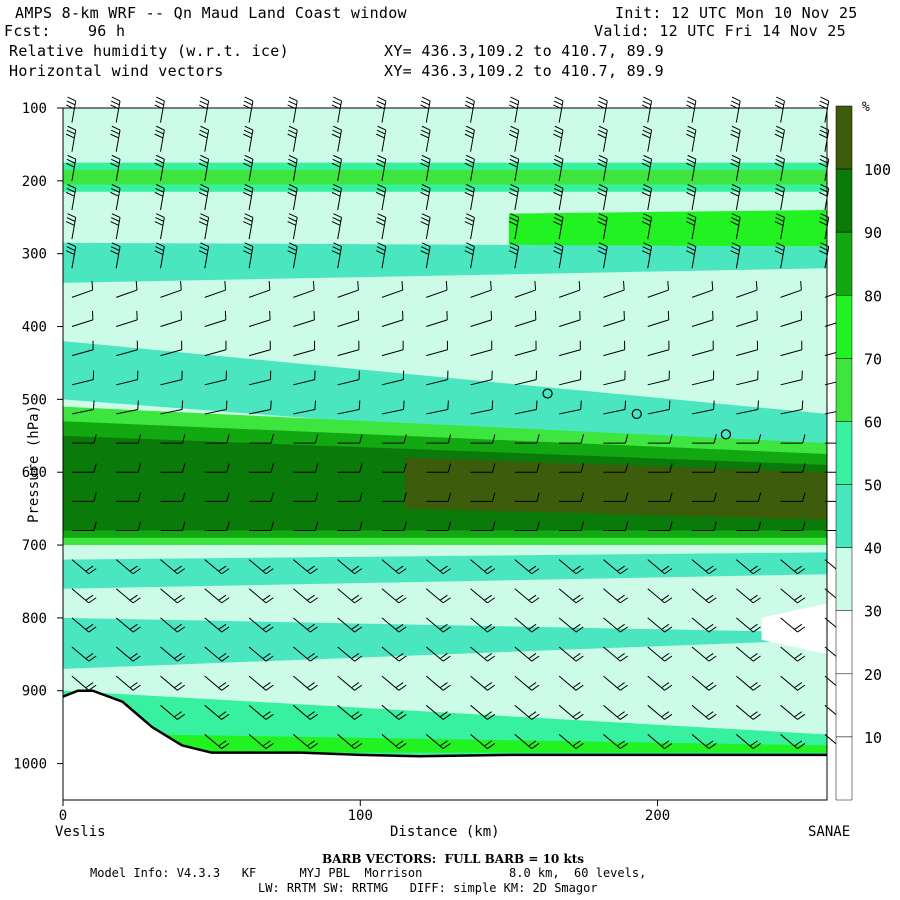 This screenshot has width=900, height=900. Describe the element at coordinates (736, 13) in the screenshot. I see `init-time: Init: 12 UTC Mon 10 Nov 25` at that location.